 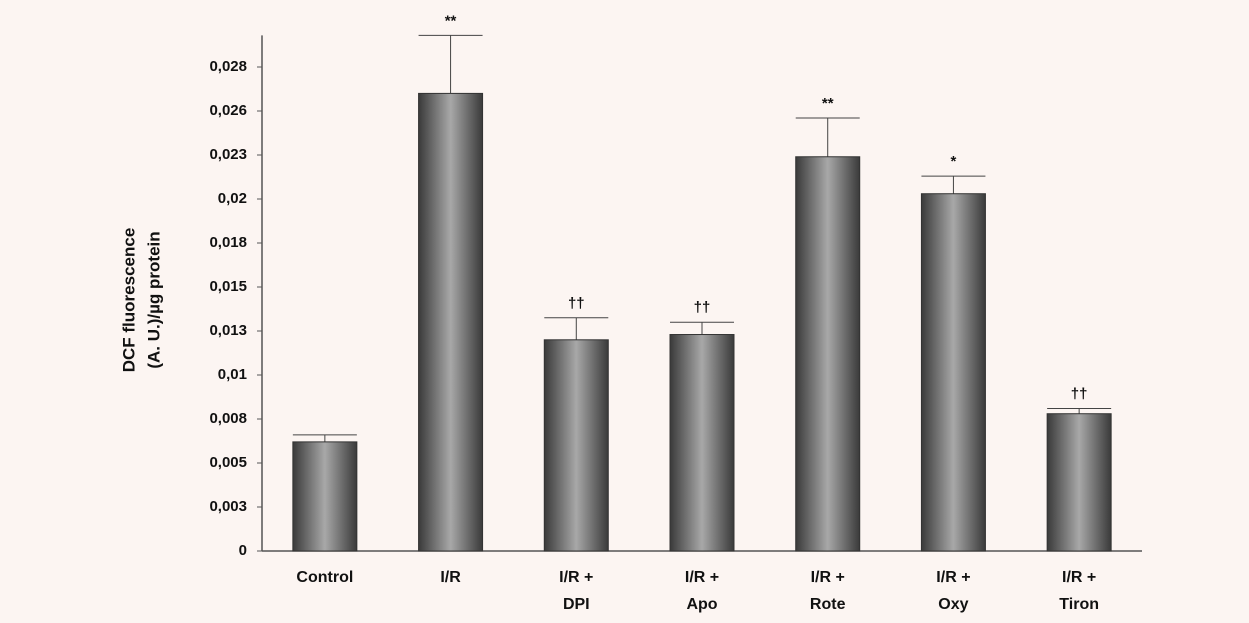 I want to click on y-tick-label: 0,003, so click(x=228, y=506).